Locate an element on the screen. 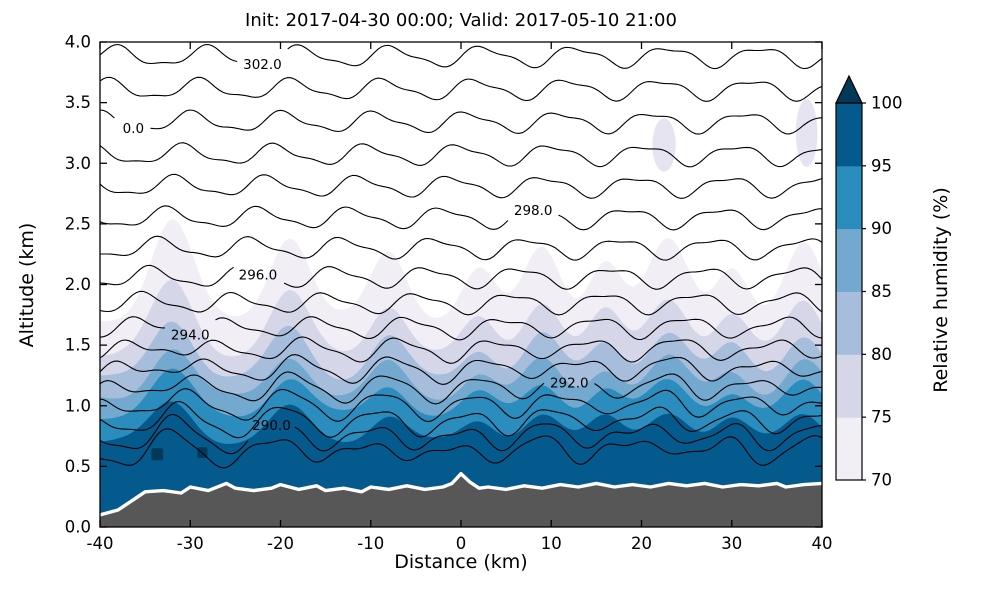 This screenshot has height=600, width=1000. colorbar-tick-label: 95 is located at coordinates (881, 165).